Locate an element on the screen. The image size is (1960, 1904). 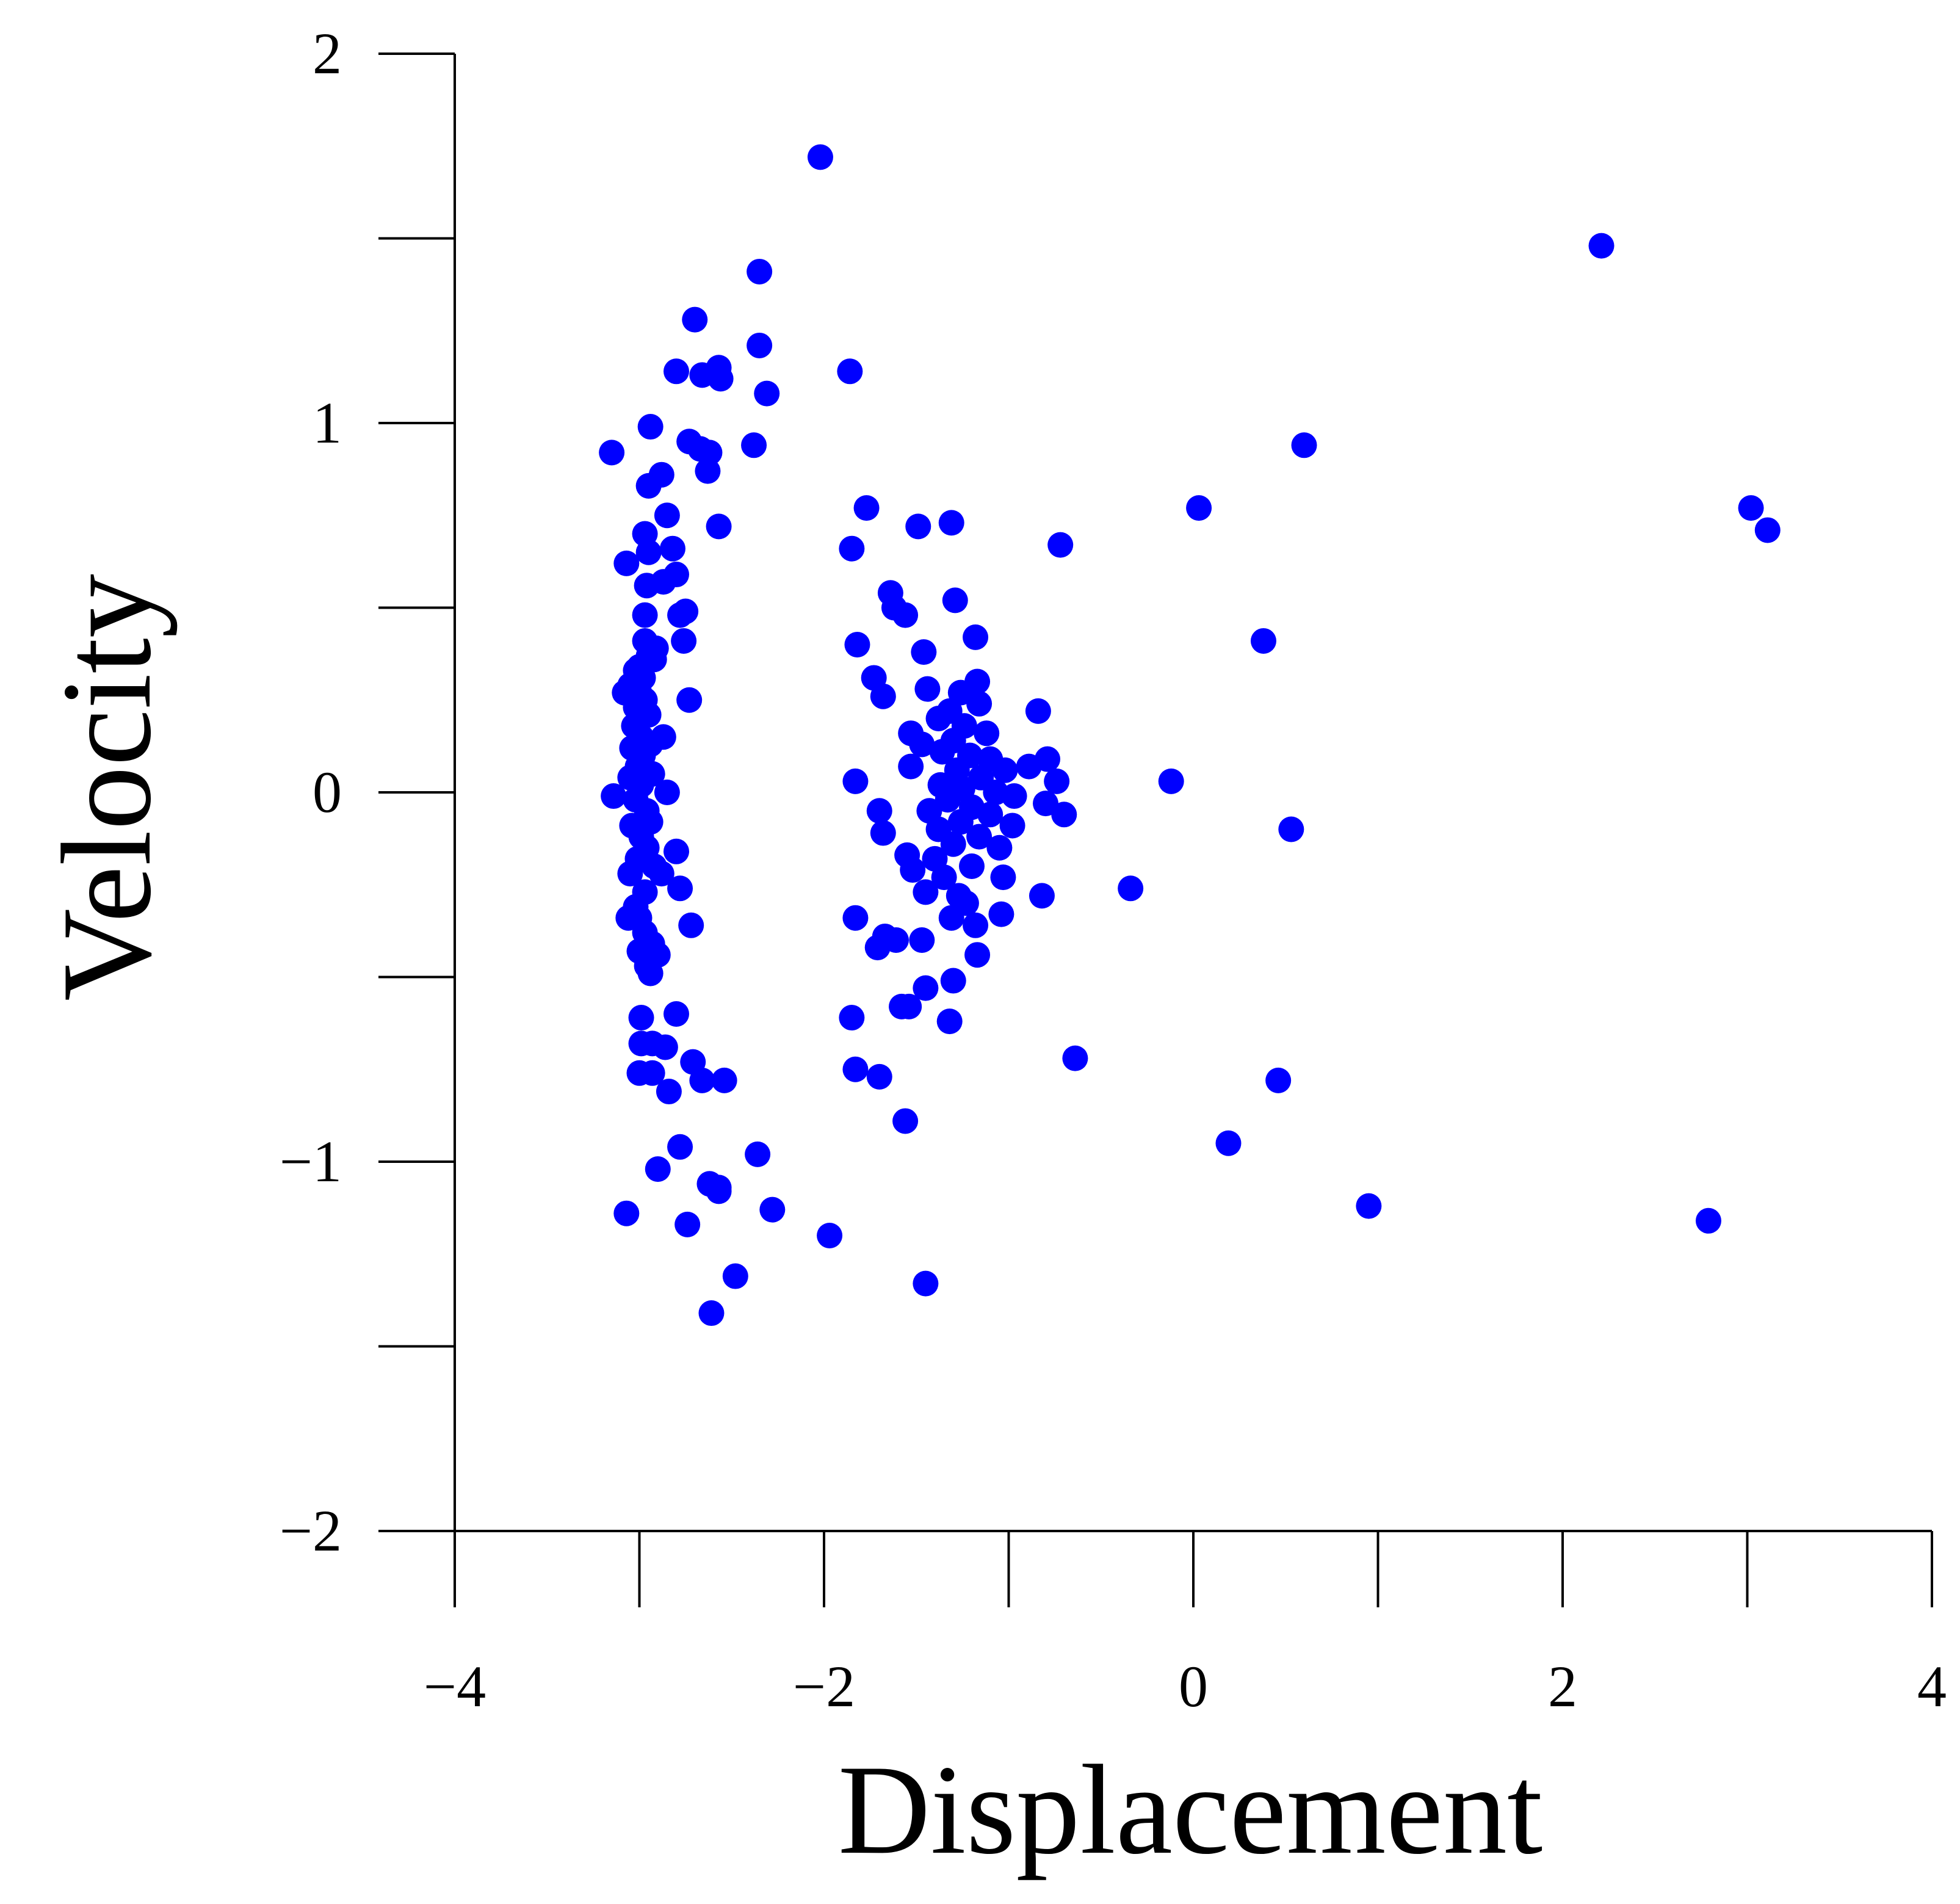
y-tick-label: 2 is located at coordinates (328, 53).